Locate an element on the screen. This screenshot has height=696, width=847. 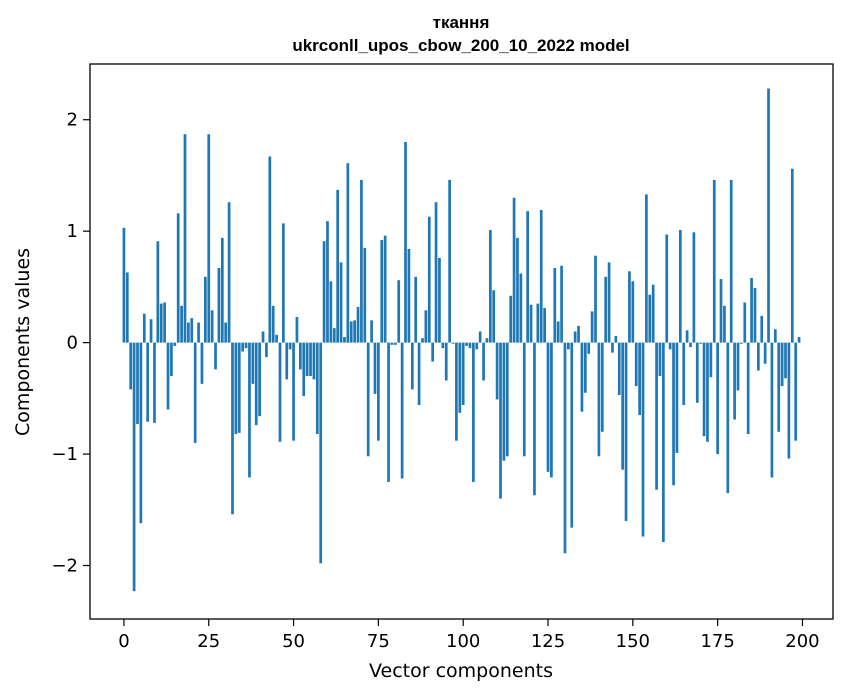
y-tick-label: 1 is located at coordinates (72, 231).